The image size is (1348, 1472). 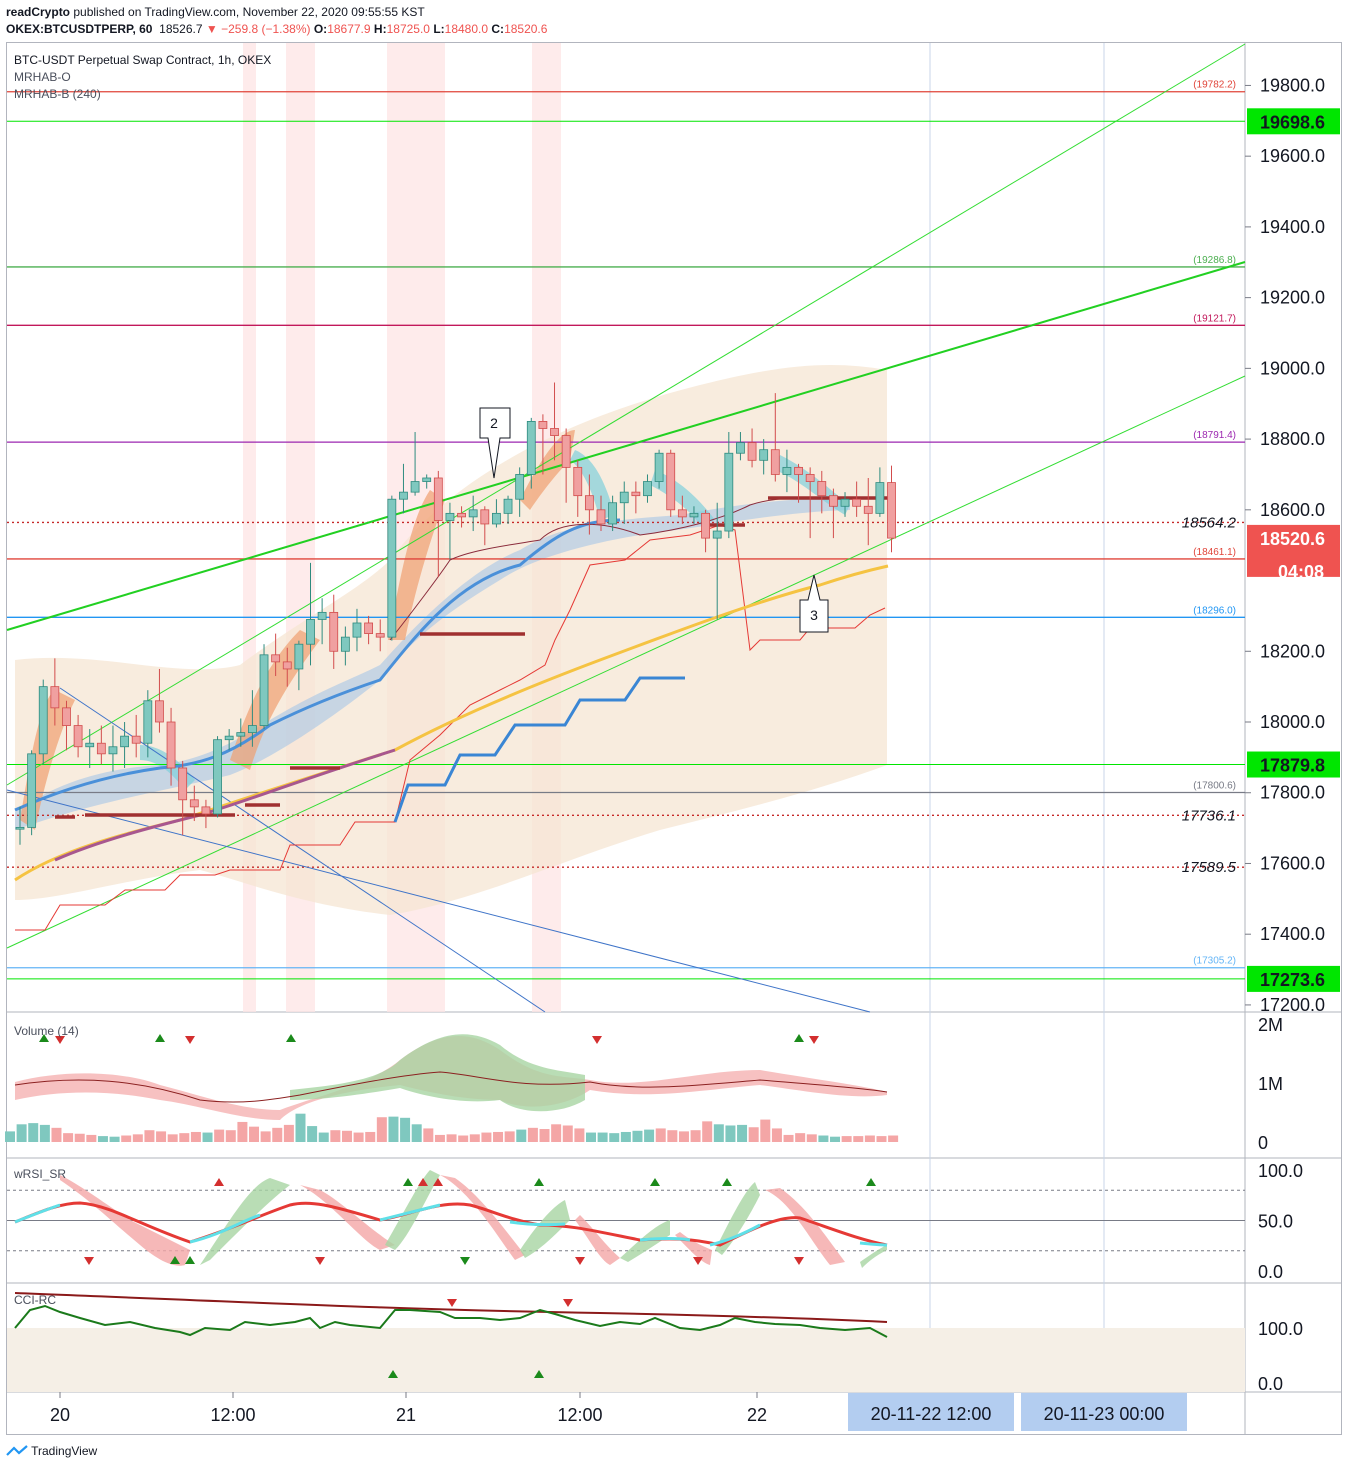 I want to click on volume-axis-label: 2M, so click(x=1270, y=1025).